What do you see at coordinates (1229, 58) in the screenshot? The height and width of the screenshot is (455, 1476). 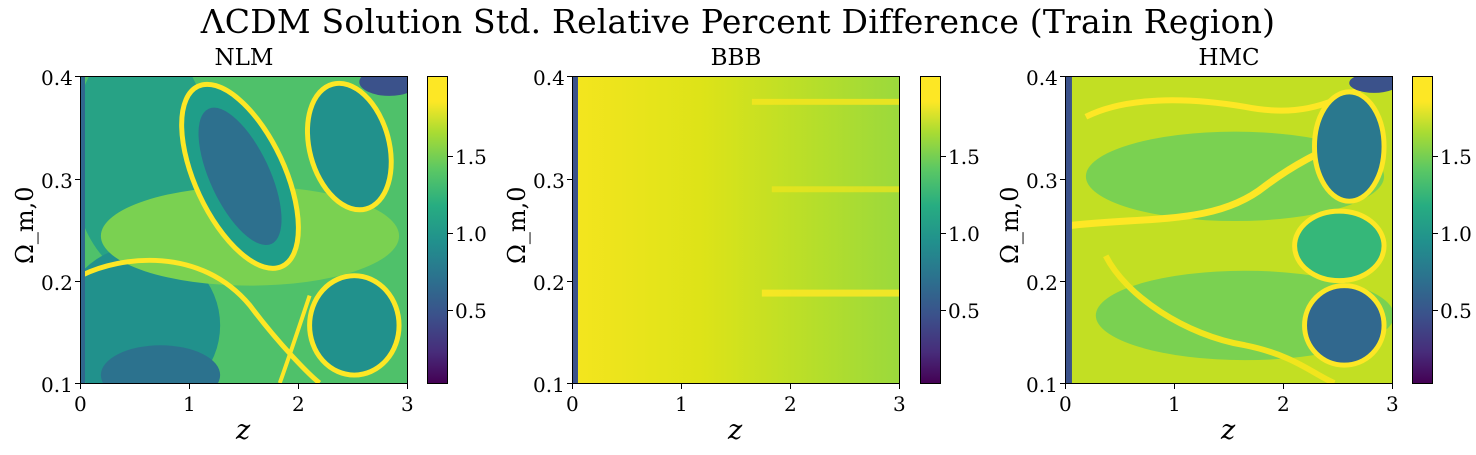 I see `panel-title: HMC` at bounding box center [1229, 58].